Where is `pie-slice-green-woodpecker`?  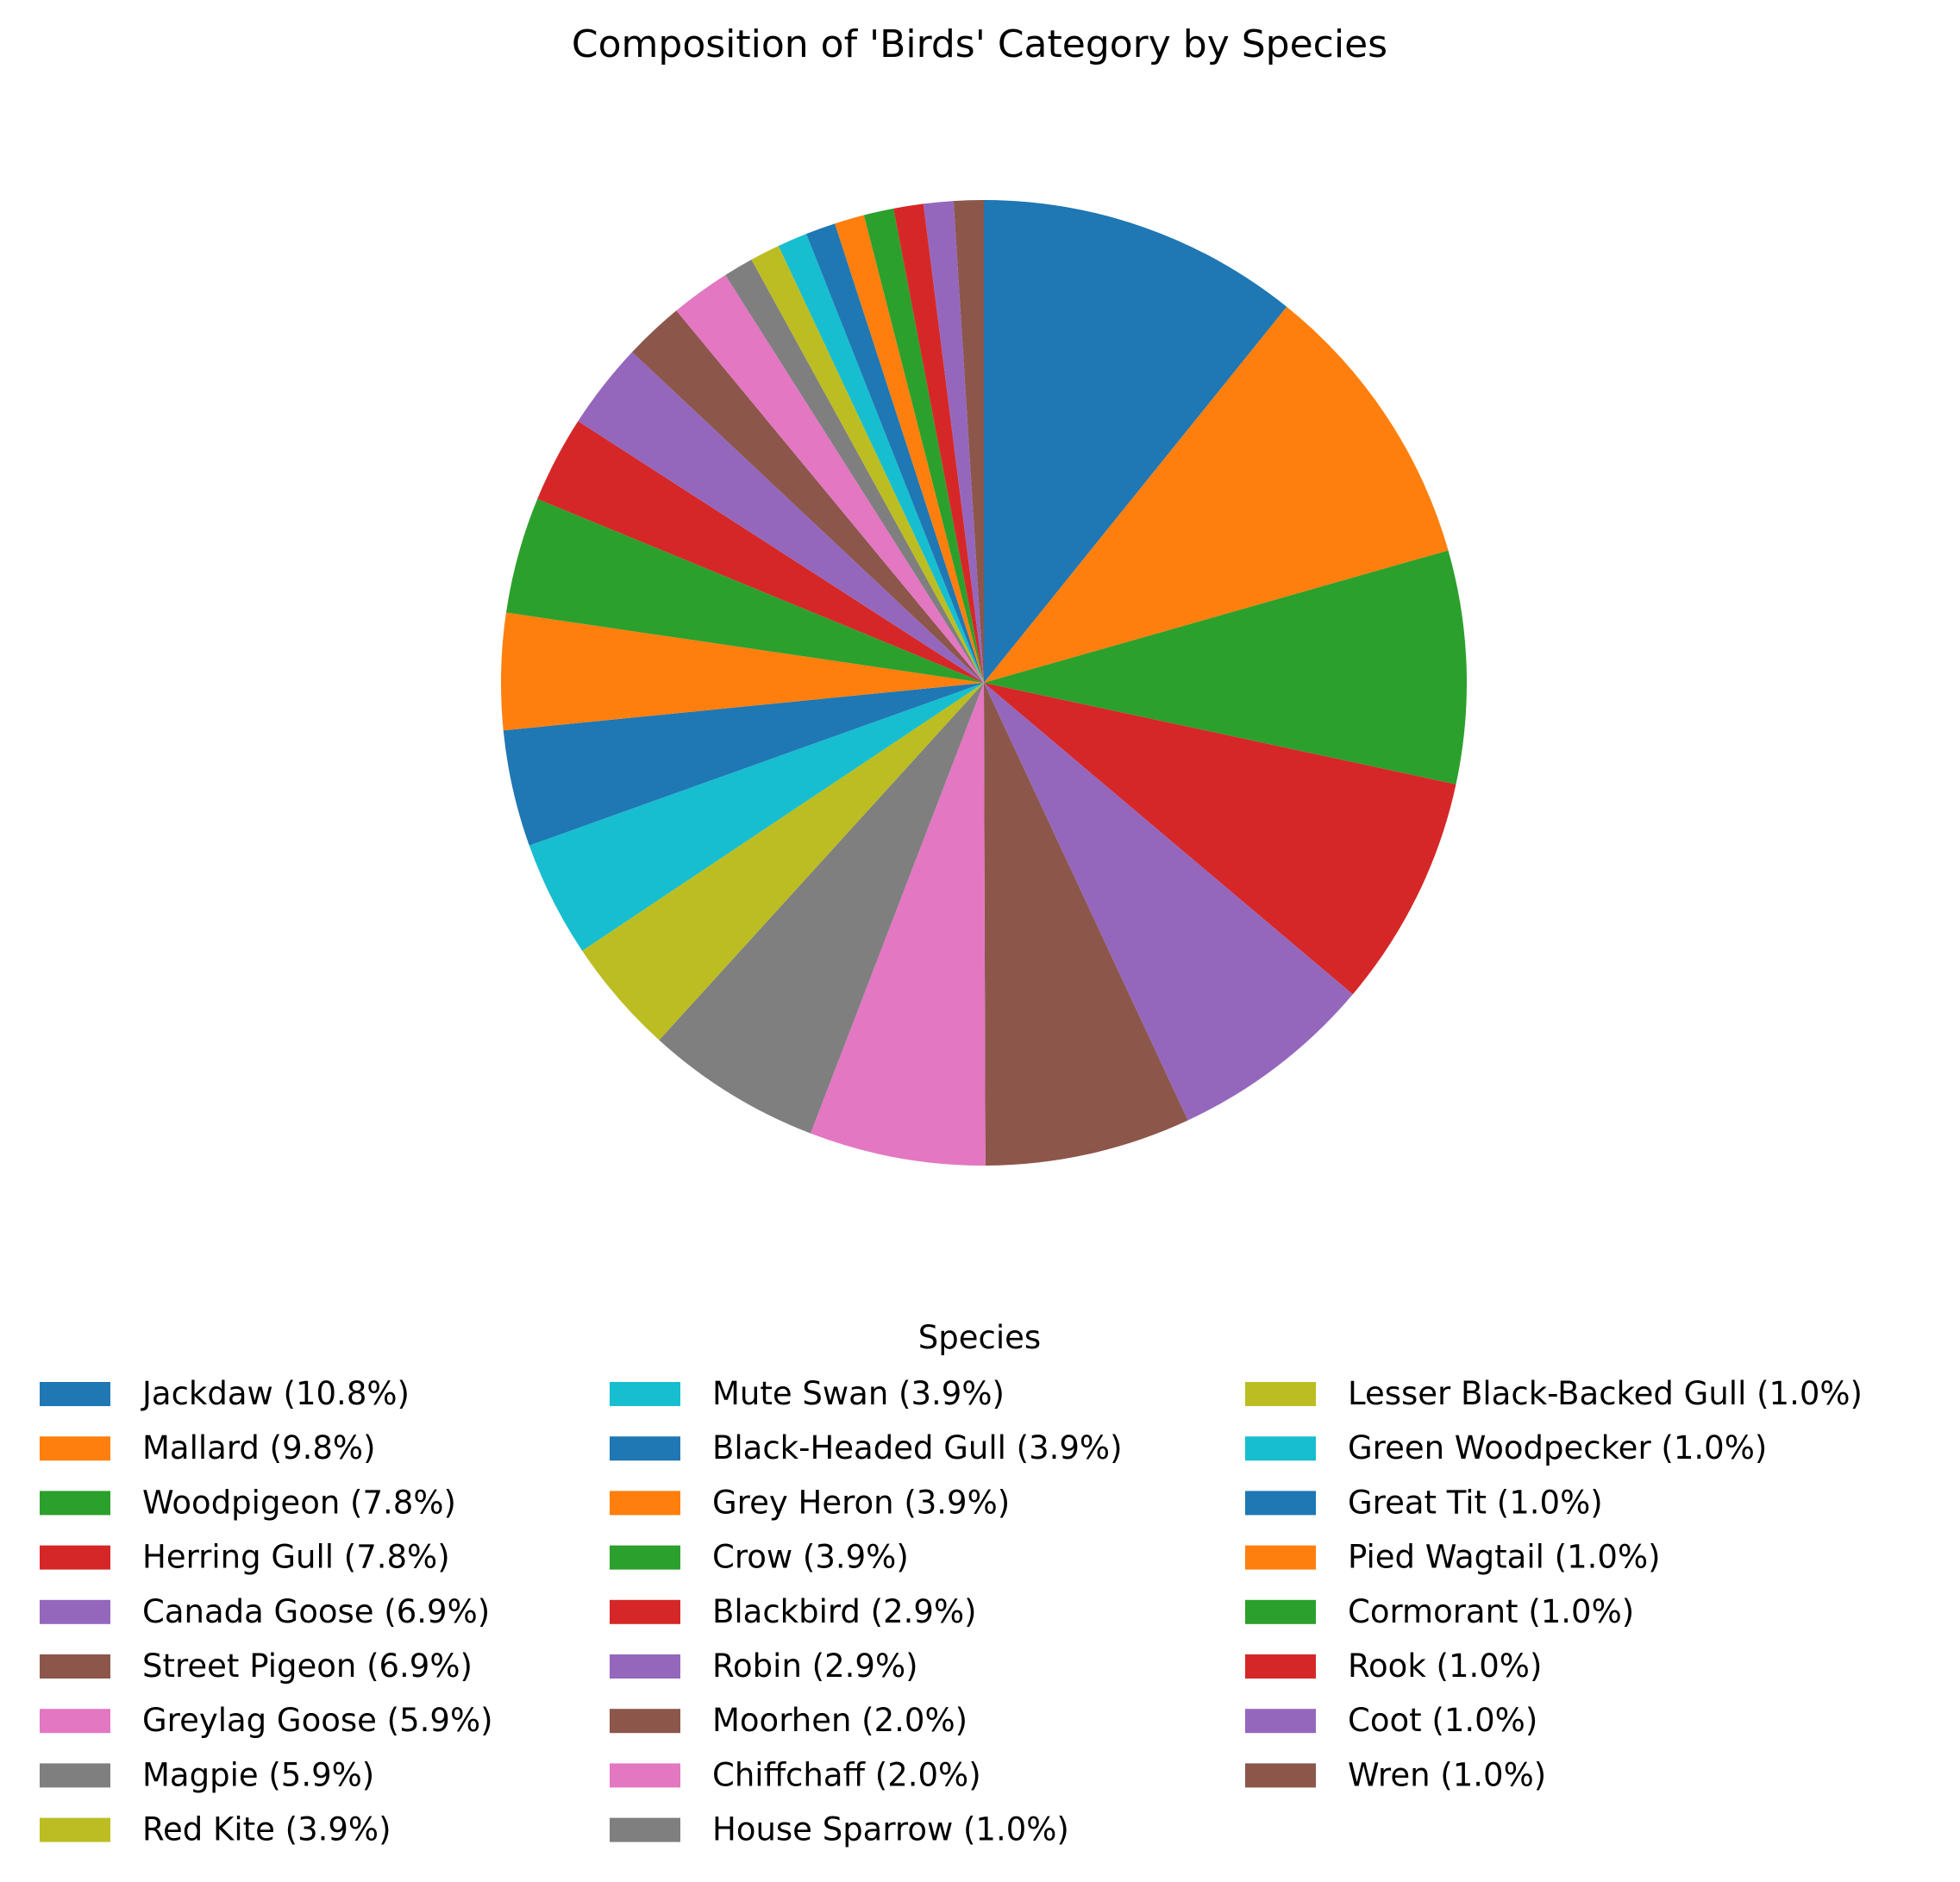 pie-slice-green-woodpecker is located at coordinates (881, 459).